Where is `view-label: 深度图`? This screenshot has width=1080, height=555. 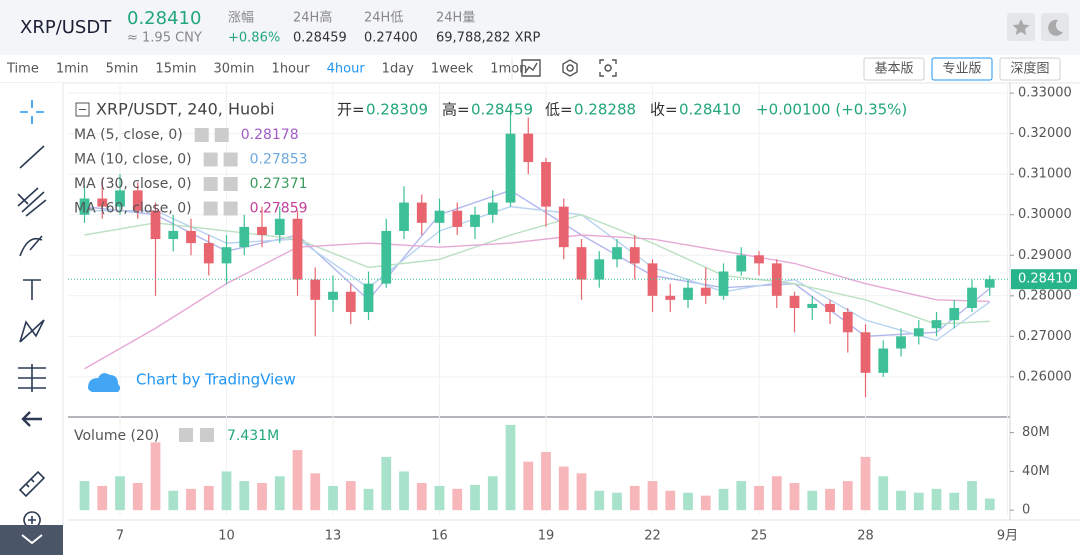
view-label: 深度图 is located at coordinates (1029, 69).